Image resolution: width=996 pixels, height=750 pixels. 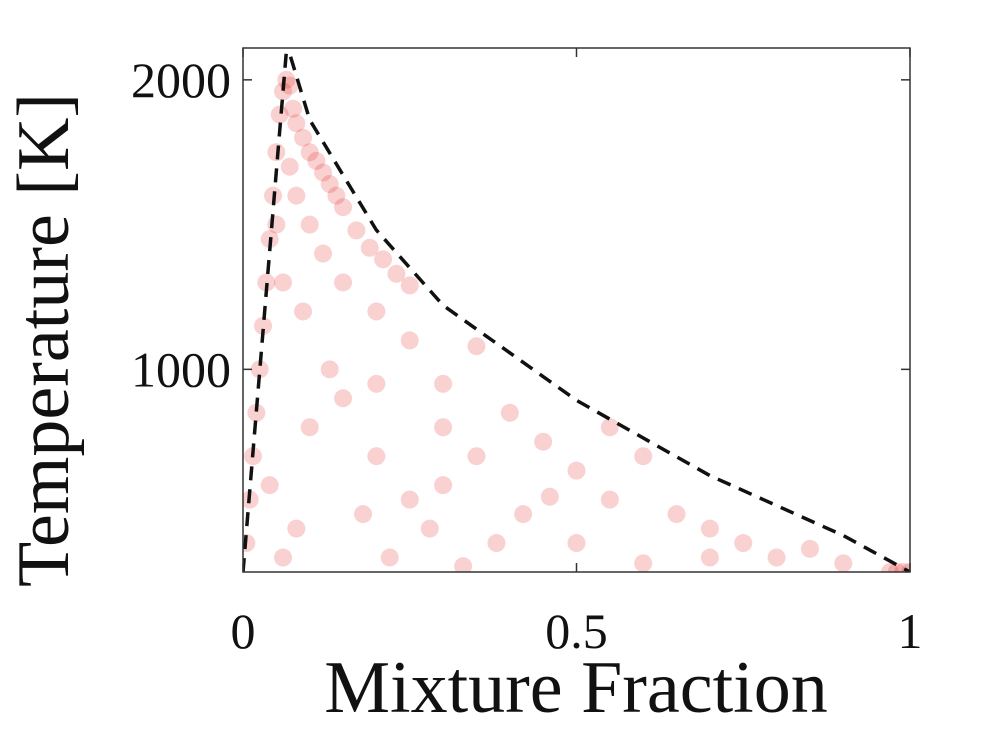 I want to click on x-tick-label: 1, so click(x=910, y=631).